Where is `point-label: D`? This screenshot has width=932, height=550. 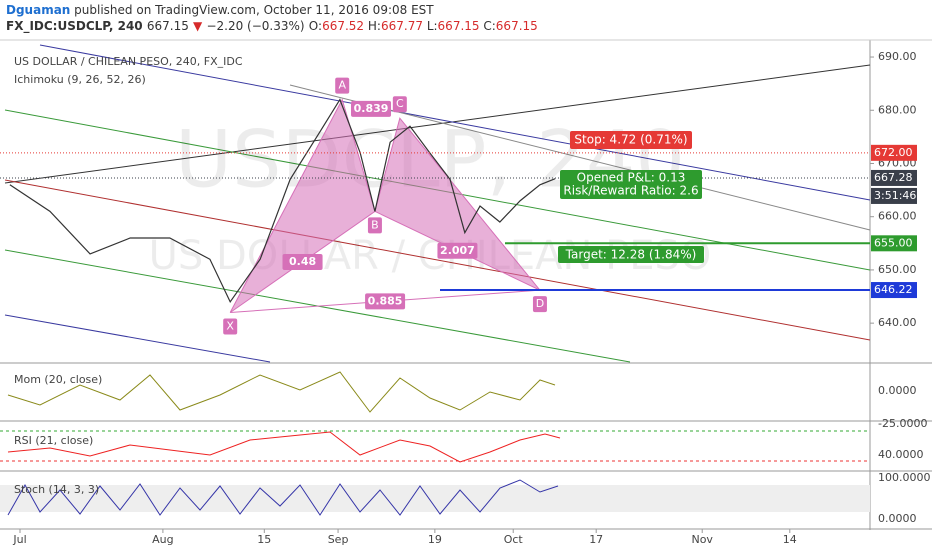 point-label: D is located at coordinates (540, 303).